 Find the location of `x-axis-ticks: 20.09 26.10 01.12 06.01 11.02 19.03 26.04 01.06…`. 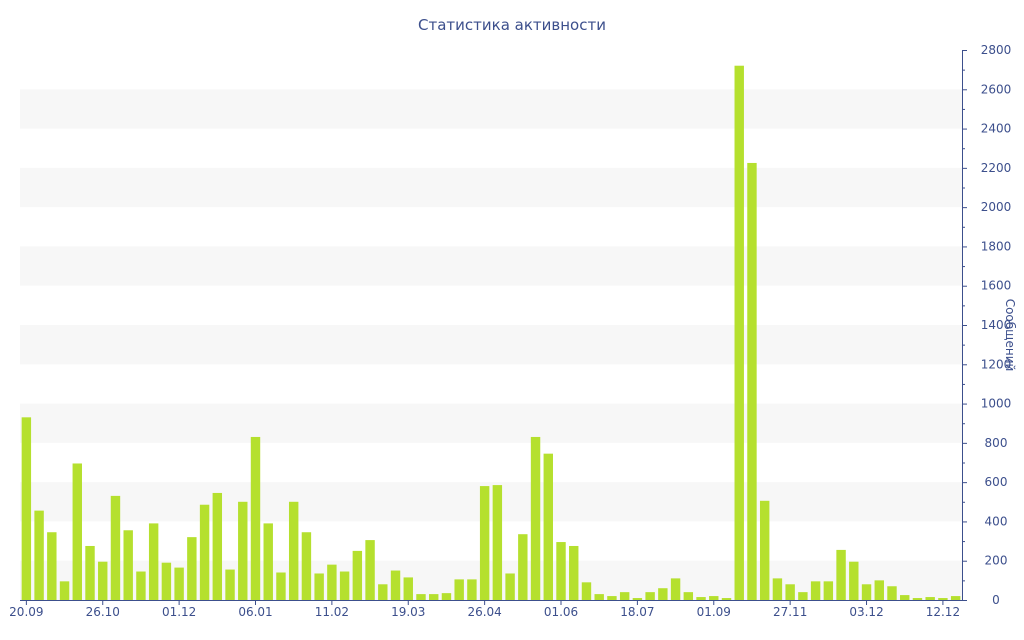

x-axis-ticks: 20.09 26.10 01.12 06.01 11.02 19.03 26.04 01.06… is located at coordinates (484, 609).